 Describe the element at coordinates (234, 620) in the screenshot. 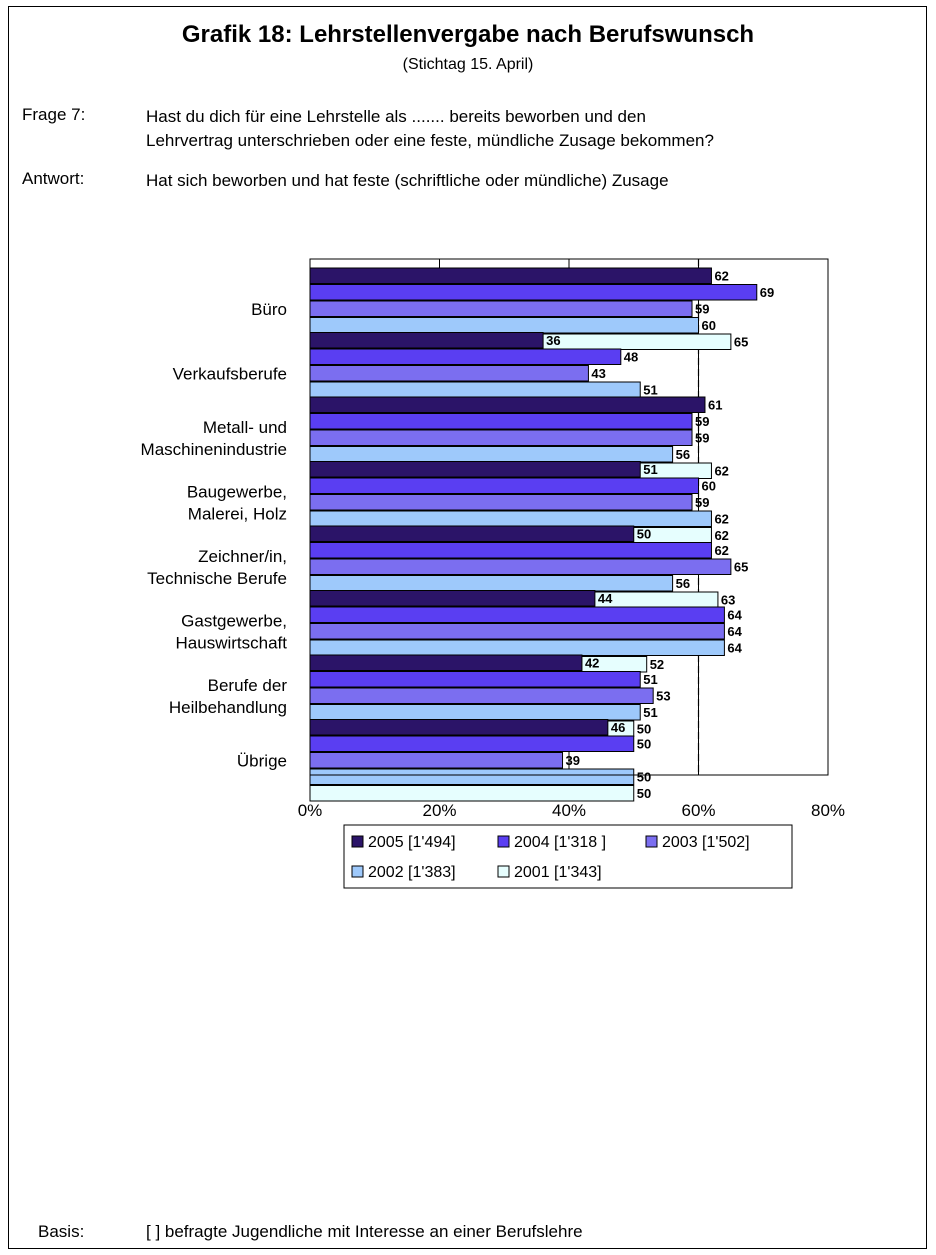

I see `category-label: Gastgewerbe,` at that location.